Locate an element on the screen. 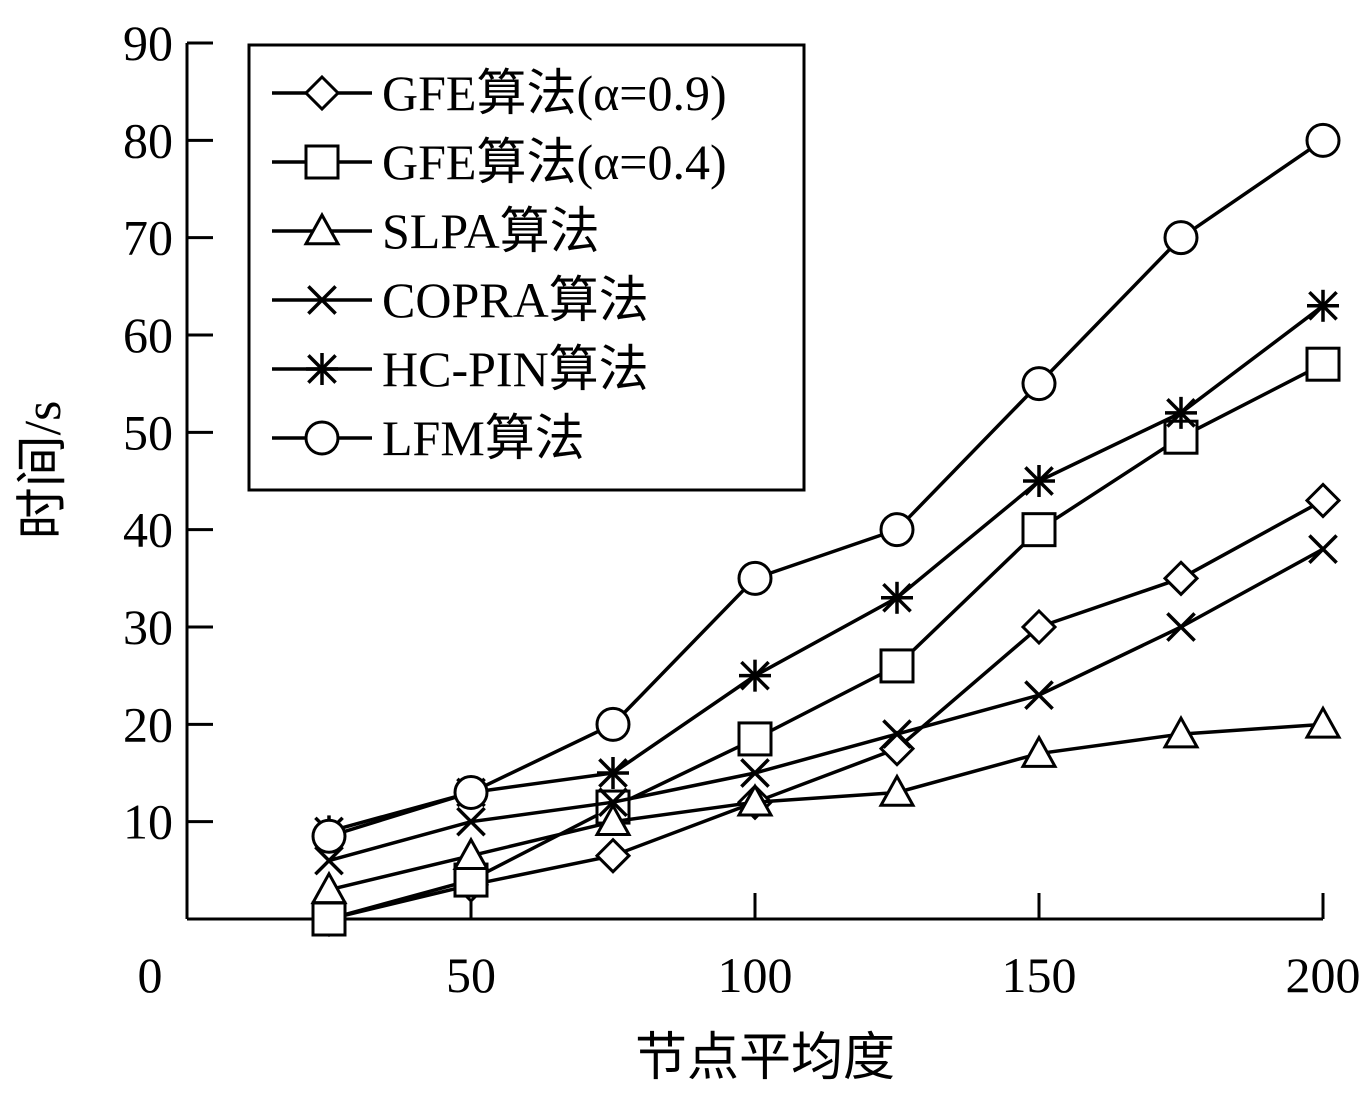  y-tick-label: 30 is located at coordinates (148, 627).